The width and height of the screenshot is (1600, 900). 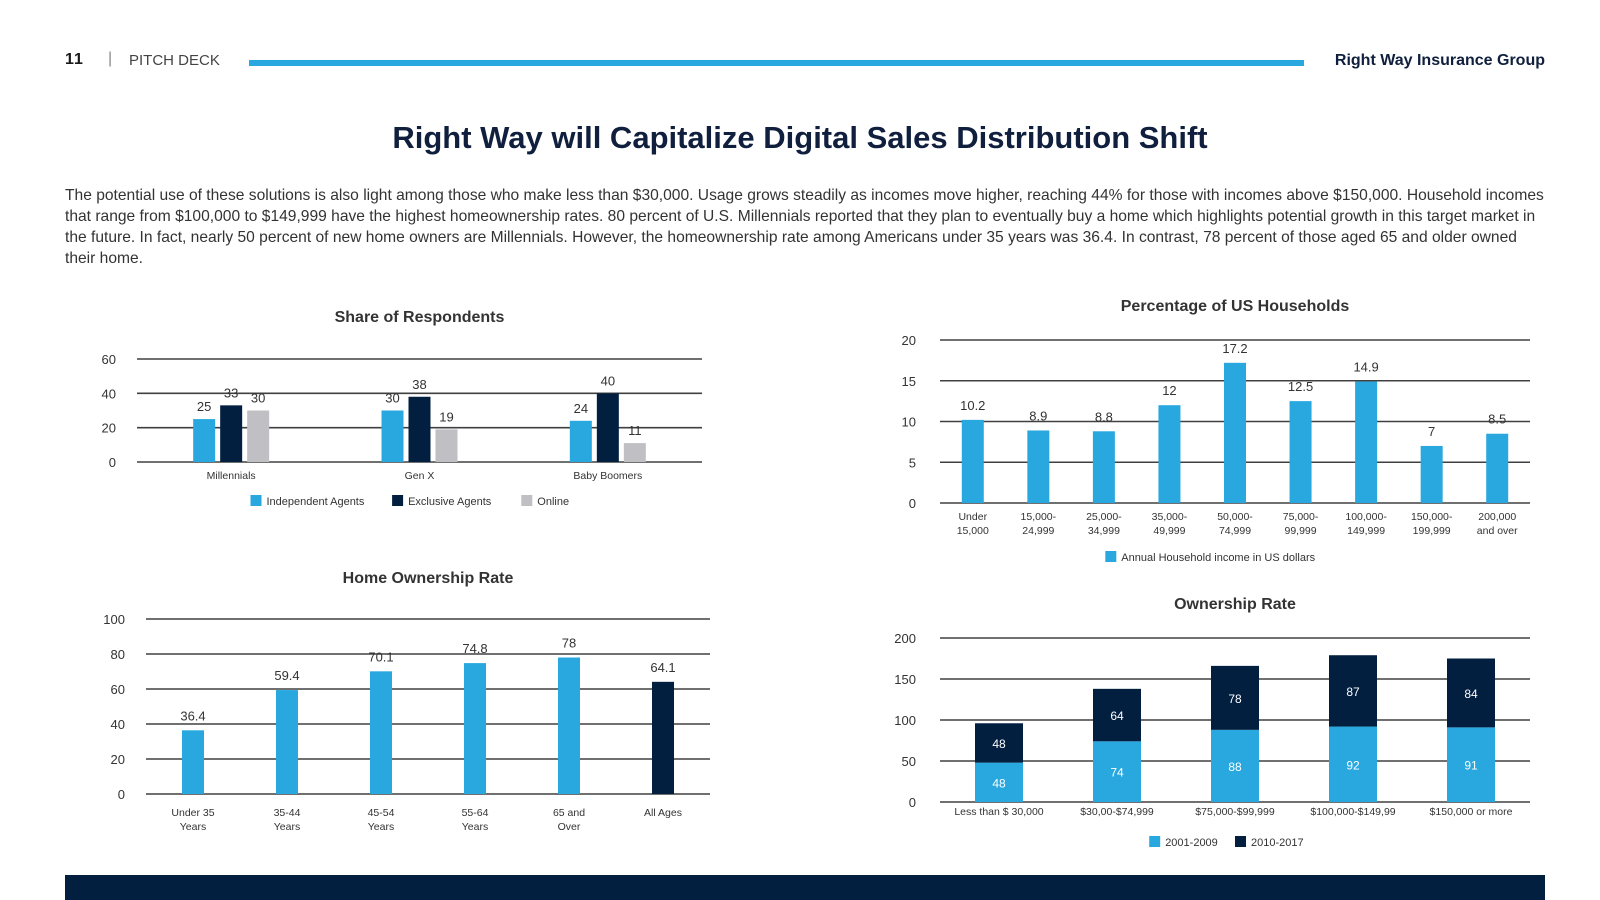 What do you see at coordinates (1235, 604) in the screenshot?
I see `chart-title: Ownership Rate` at bounding box center [1235, 604].